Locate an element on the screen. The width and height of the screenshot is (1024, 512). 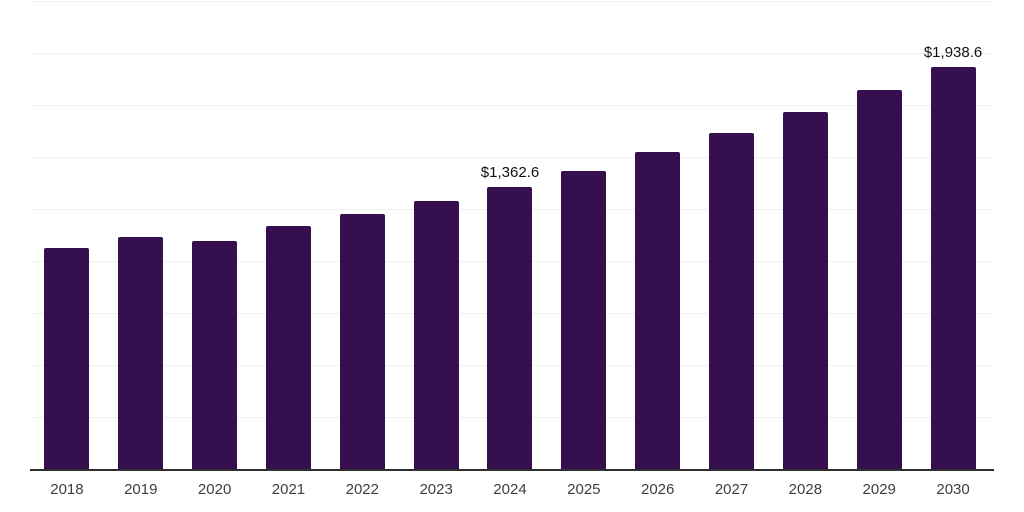
bar-group-2022 is located at coordinates (362, 236).